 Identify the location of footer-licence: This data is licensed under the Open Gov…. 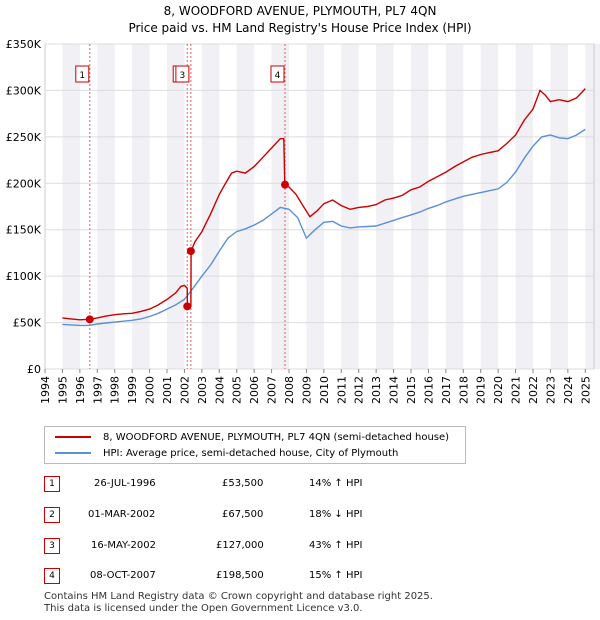
(203, 608).